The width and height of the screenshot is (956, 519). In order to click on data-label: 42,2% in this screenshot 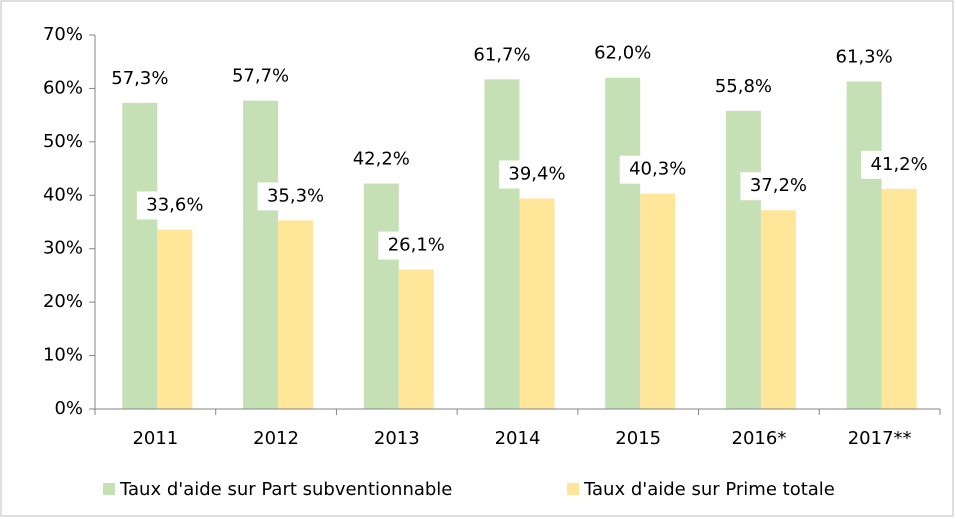, I will do `click(381, 159)`.